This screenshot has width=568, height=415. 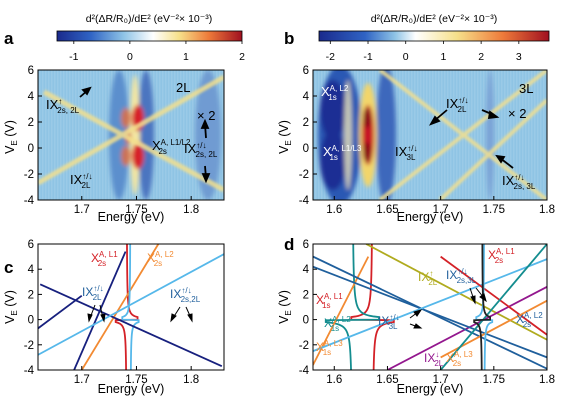 I want to click on colorbar-tick-label: -2, so click(x=330, y=57).